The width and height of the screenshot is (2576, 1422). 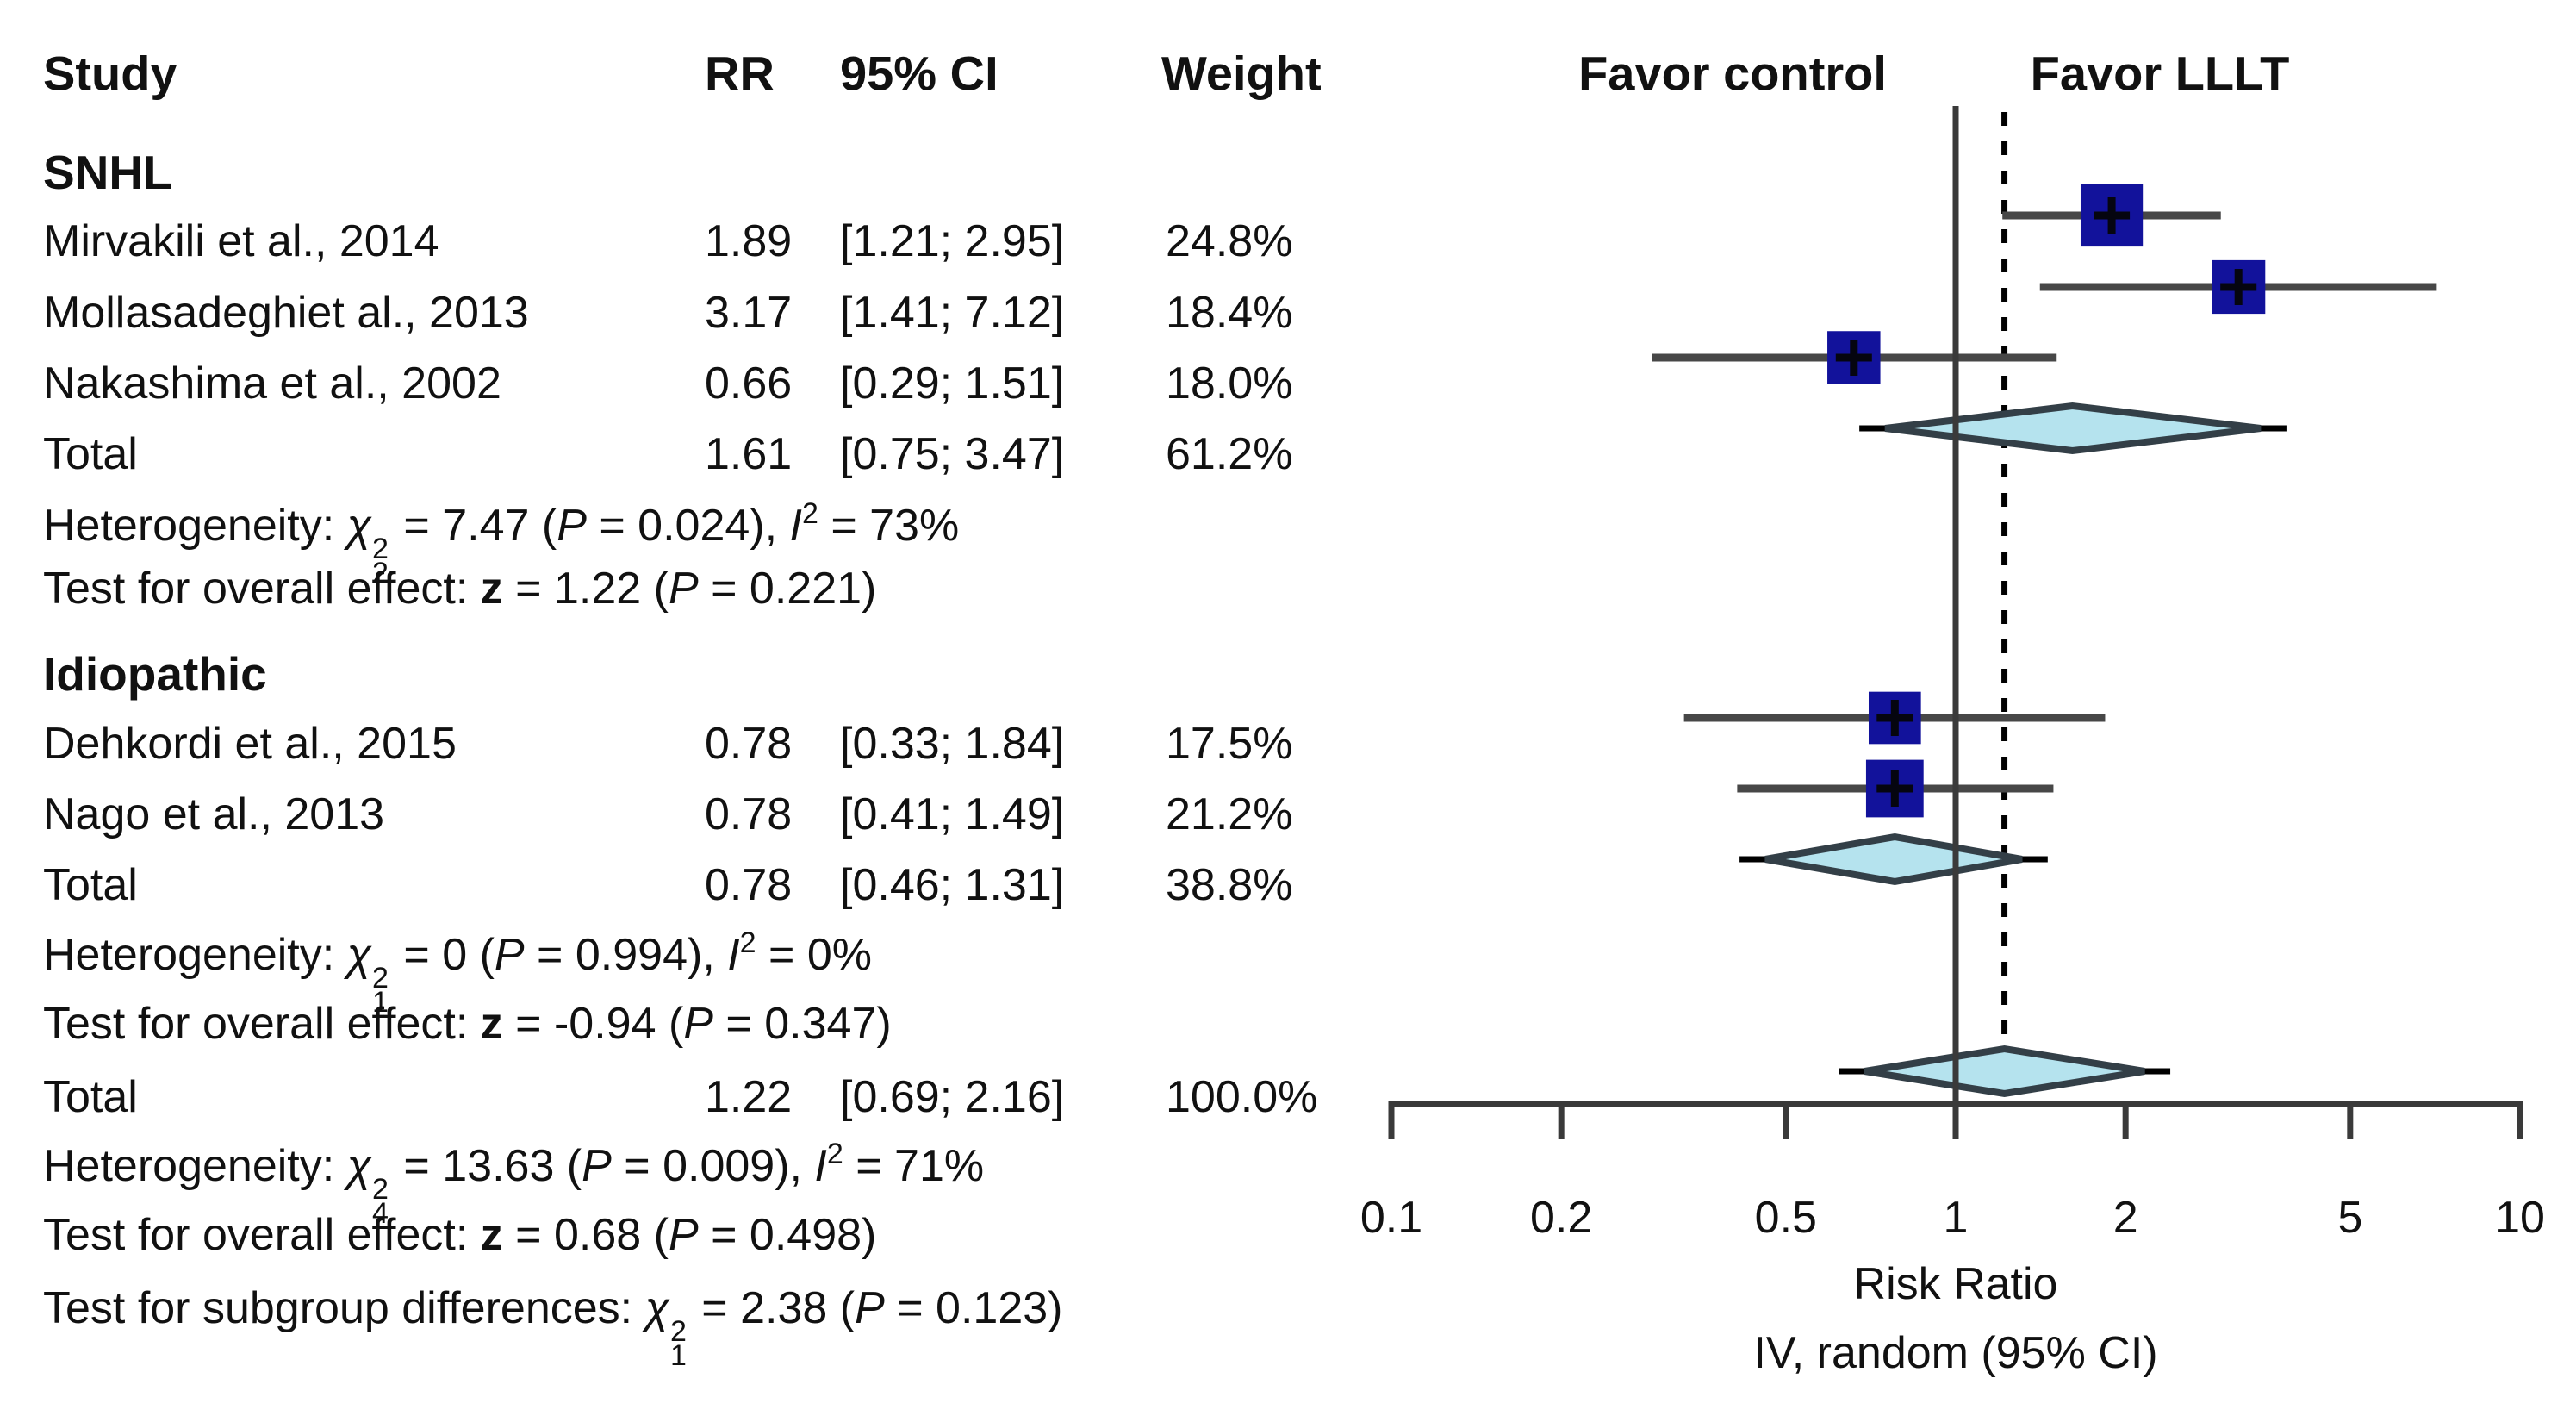 I want to click on rr-value: 1.22, so click(x=749, y=1097).